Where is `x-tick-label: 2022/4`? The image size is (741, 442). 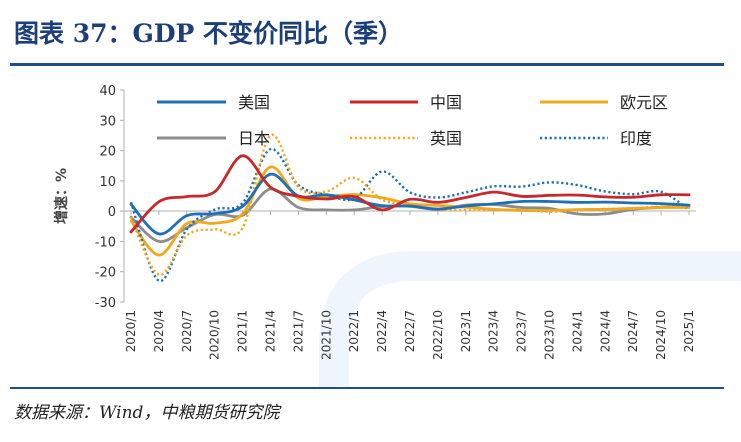 x-tick-label: 2022/4 is located at coordinates (382, 331).